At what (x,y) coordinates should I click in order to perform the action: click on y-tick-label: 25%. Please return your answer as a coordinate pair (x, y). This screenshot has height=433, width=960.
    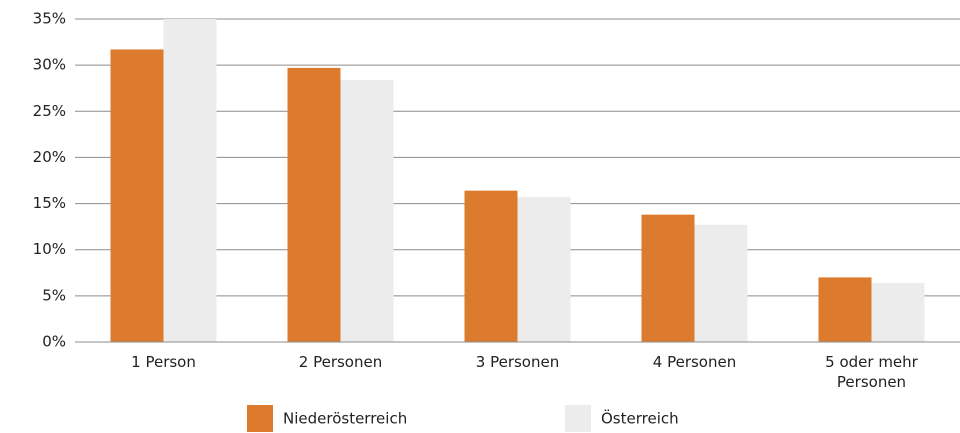
    Looking at the image, I should click on (49, 111).